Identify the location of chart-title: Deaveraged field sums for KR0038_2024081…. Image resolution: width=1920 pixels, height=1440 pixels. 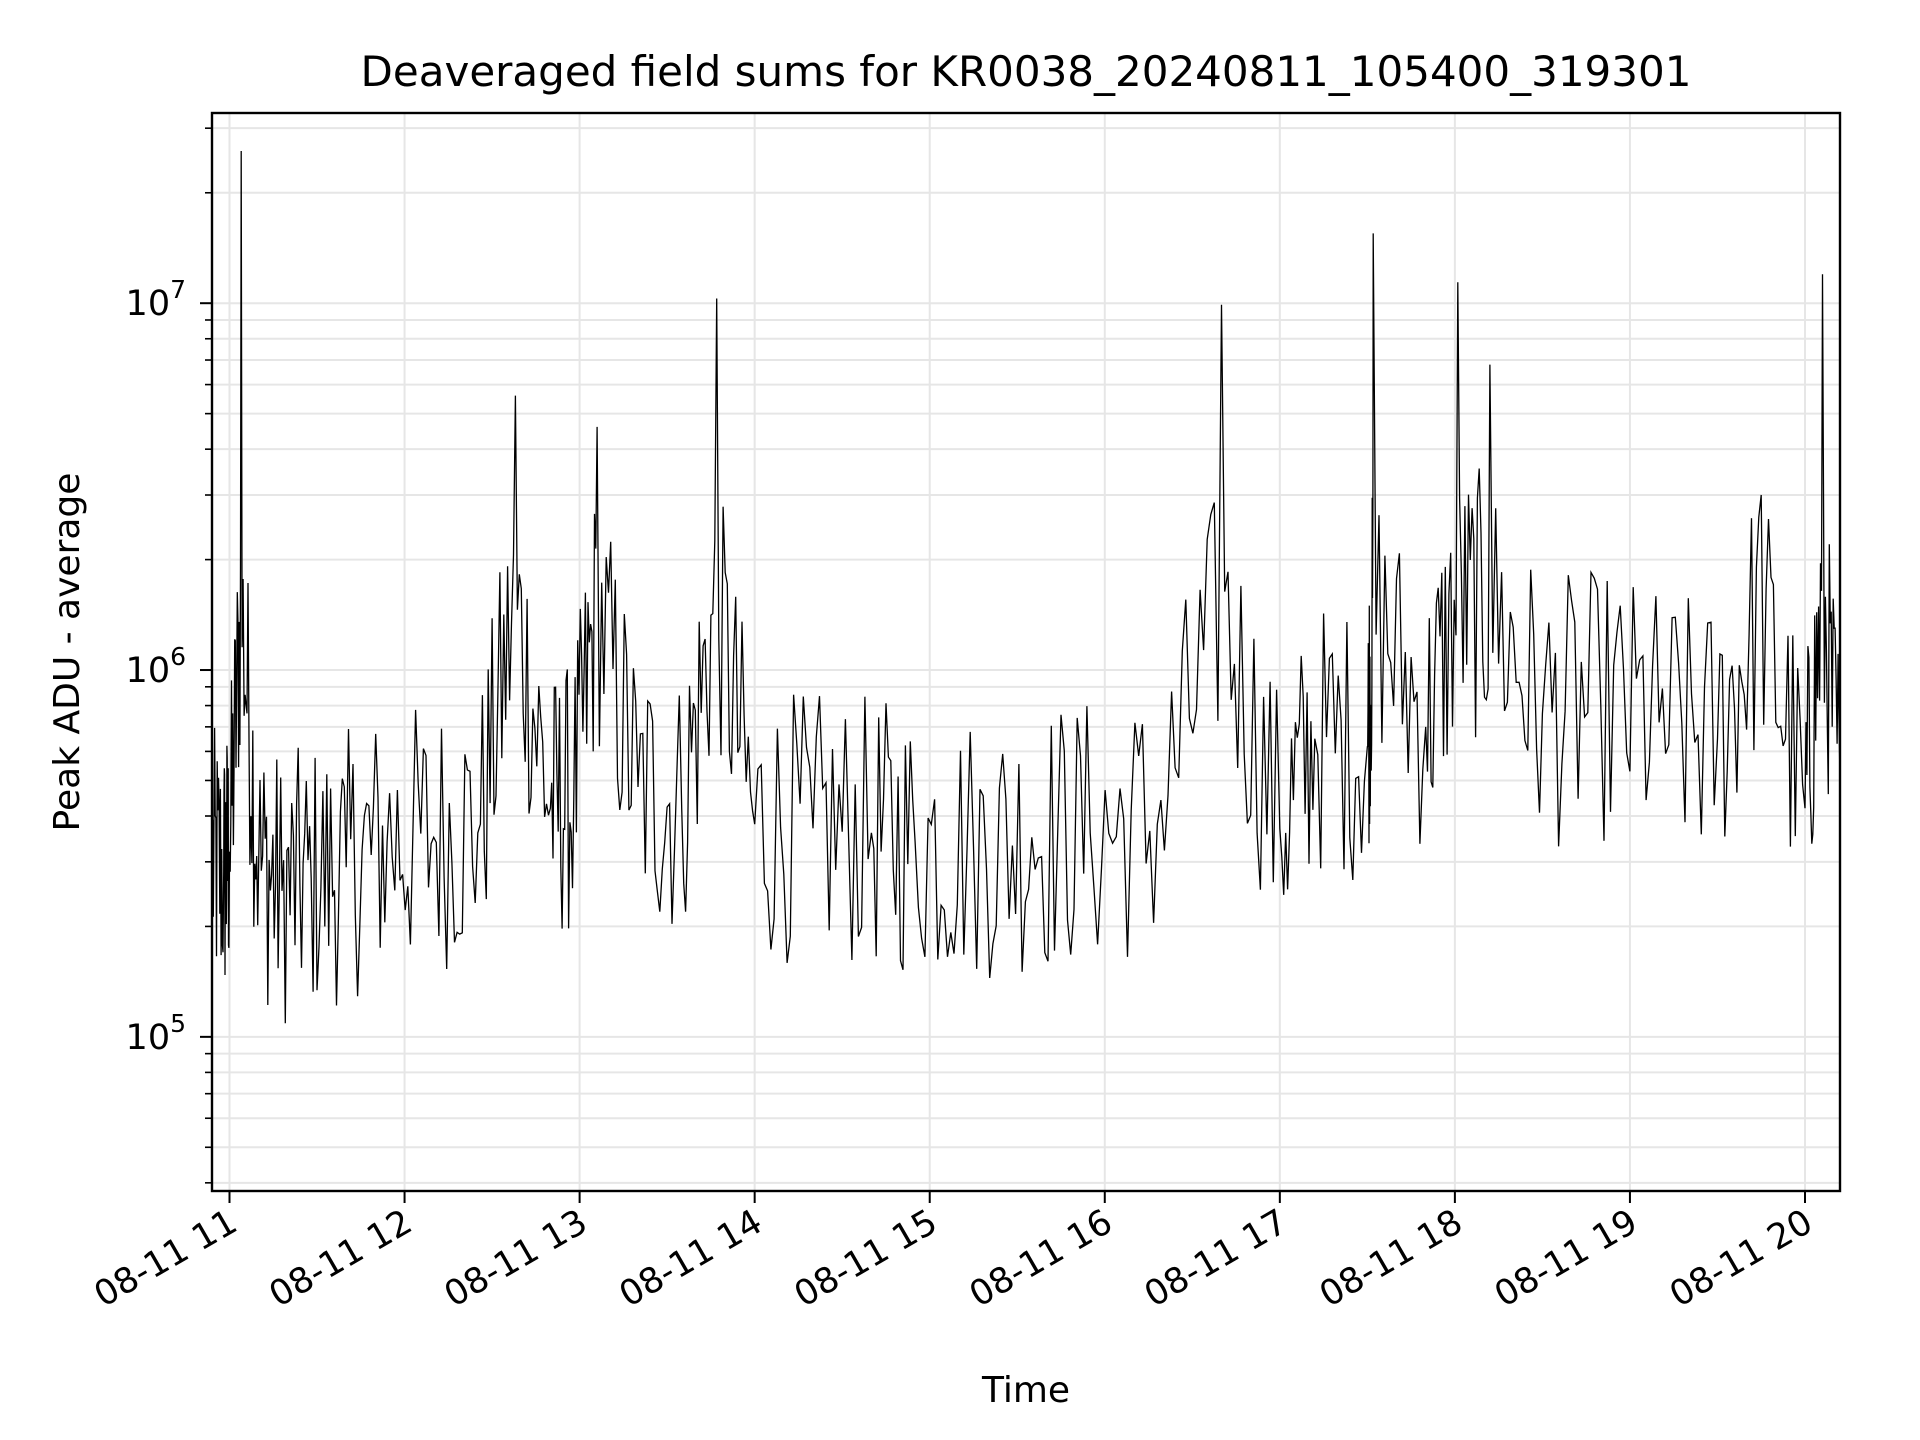
(1026, 71).